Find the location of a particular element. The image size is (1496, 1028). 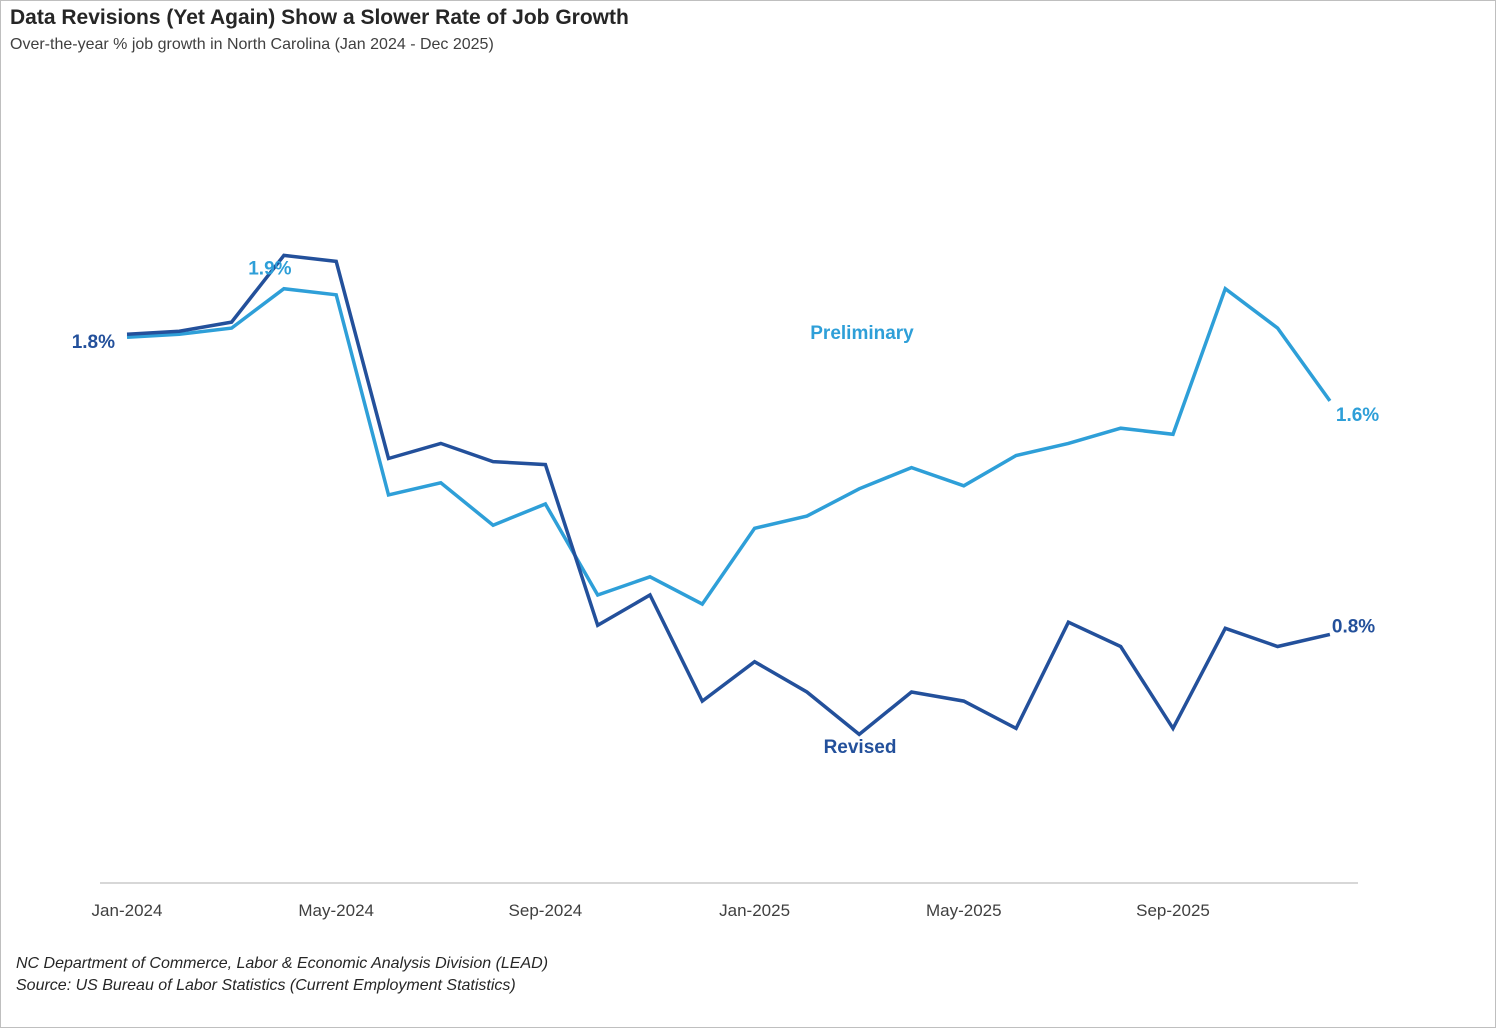

x-tick-label: Jan-2025 is located at coordinates (754, 910).